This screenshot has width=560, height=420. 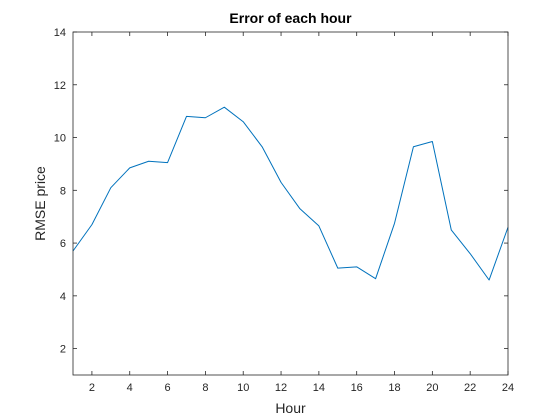 I want to click on x-tick-label: 16, so click(x=357, y=388).